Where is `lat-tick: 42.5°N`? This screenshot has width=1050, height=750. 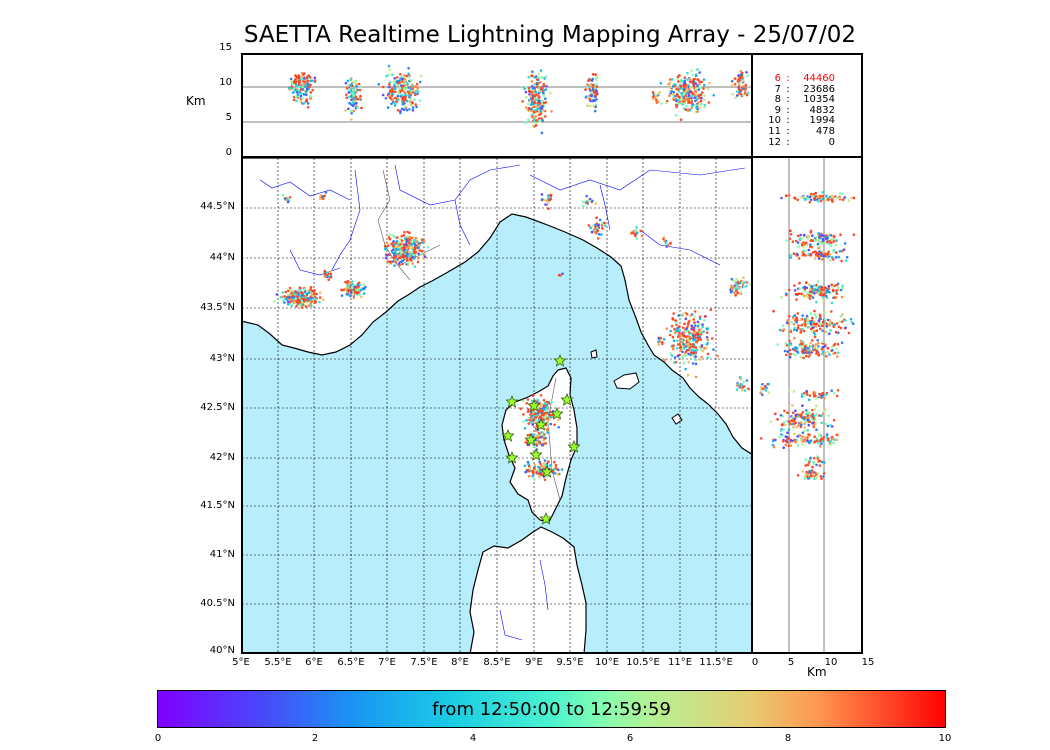 lat-tick: 42.5°N is located at coordinates (217, 407).